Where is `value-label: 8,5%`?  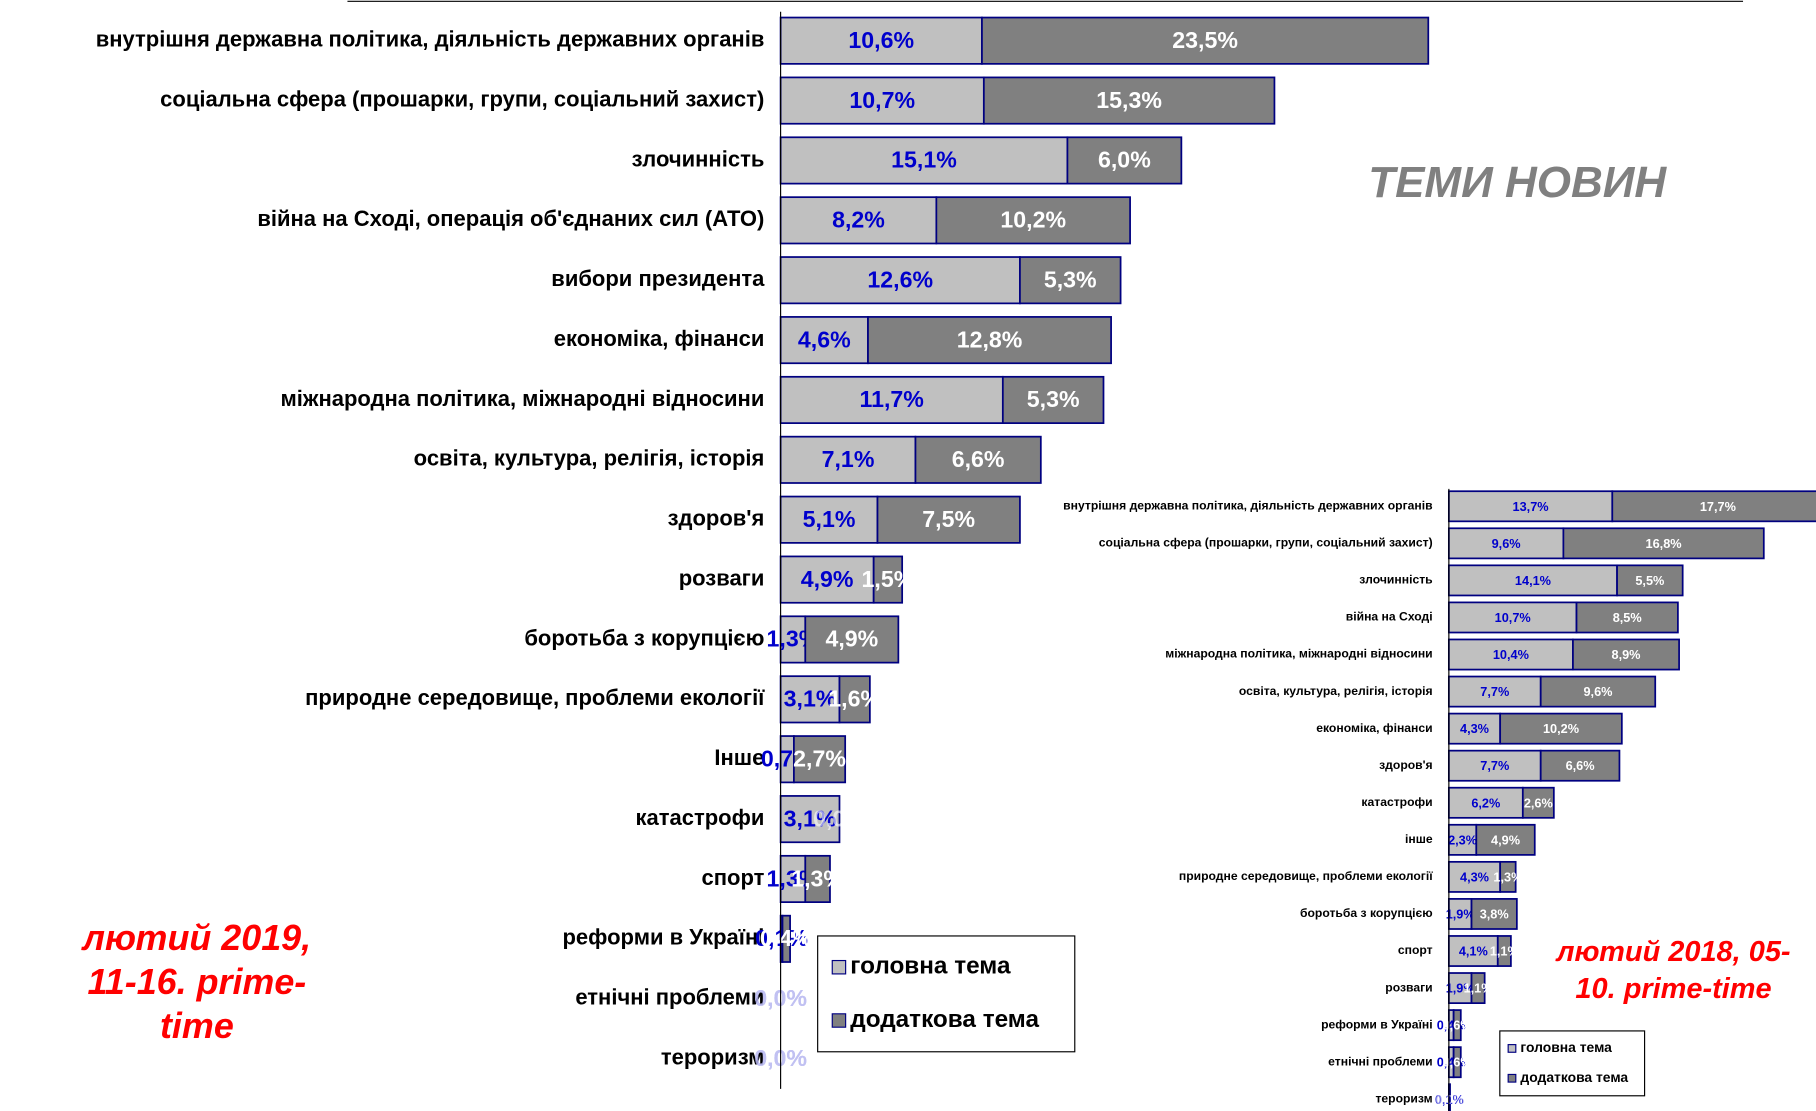
value-label: 8,5% is located at coordinates (1627, 617).